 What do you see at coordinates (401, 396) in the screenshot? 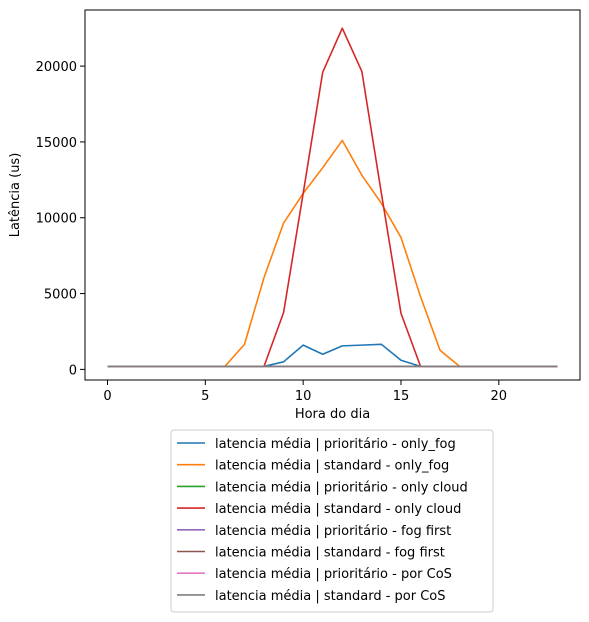
I see `x-tick-label: 15` at bounding box center [401, 396].